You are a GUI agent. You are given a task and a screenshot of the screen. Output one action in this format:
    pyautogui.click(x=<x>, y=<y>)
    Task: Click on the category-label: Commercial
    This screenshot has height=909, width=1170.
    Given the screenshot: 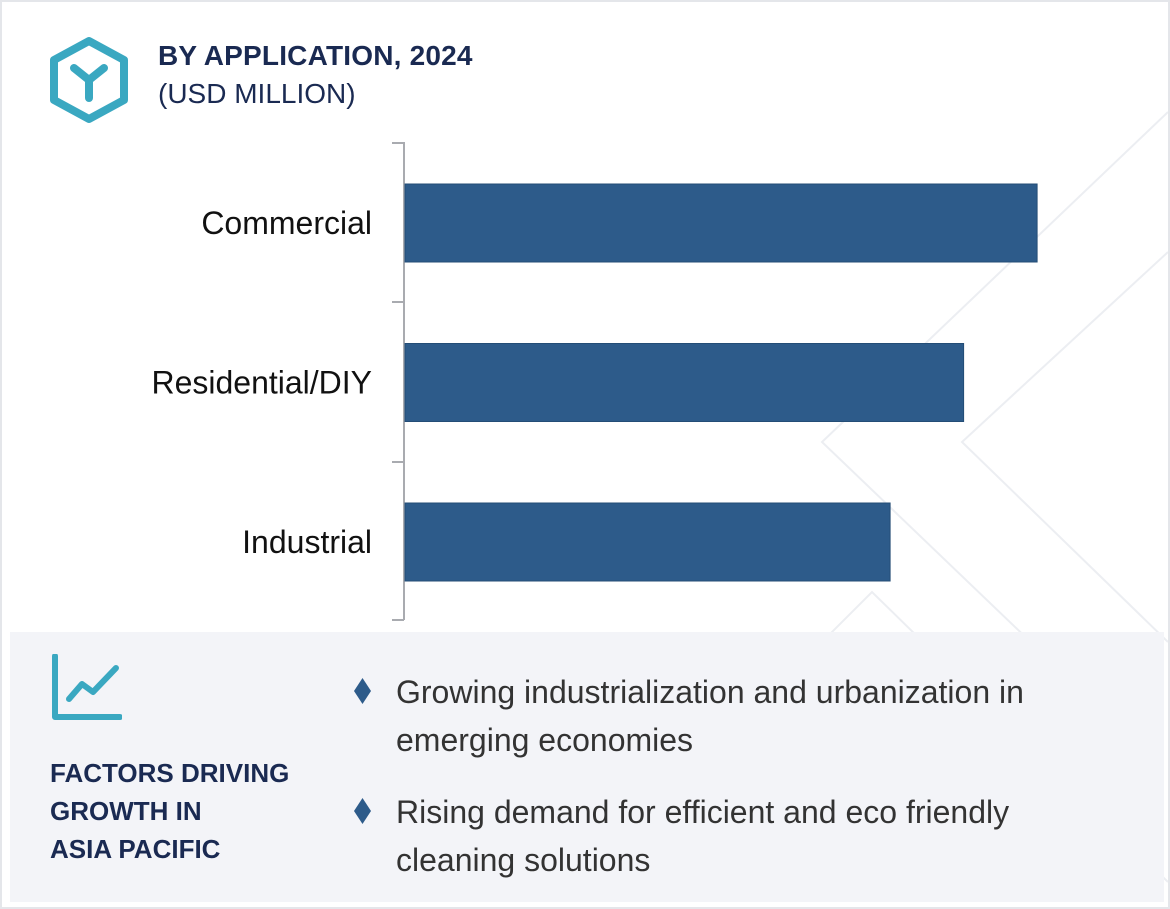 What is the action you would take?
    pyautogui.click(x=286, y=223)
    